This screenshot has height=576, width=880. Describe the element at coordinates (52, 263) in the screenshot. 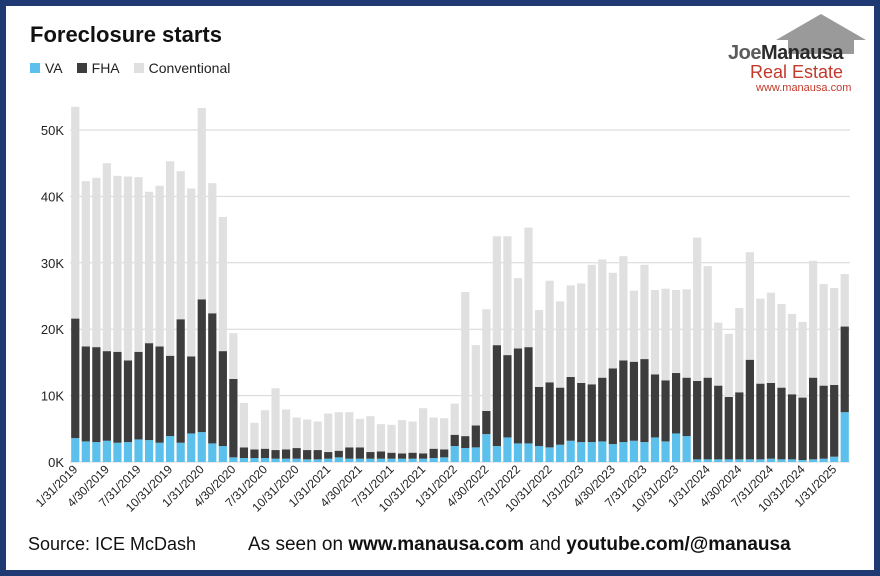

I see `y-tick-label: 30K` at that location.